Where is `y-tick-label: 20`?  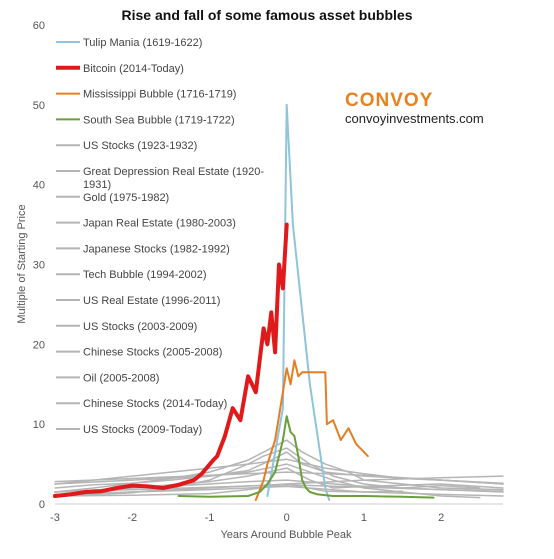
y-tick-label: 20 is located at coordinates (39, 345).